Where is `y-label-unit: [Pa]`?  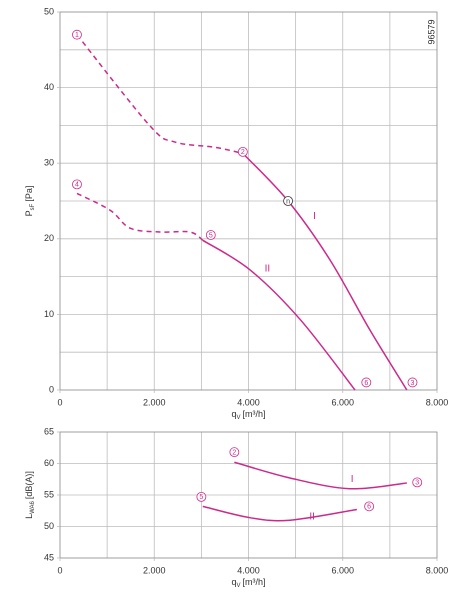
y-label-unit: [Pa] is located at coordinates (29, 194).